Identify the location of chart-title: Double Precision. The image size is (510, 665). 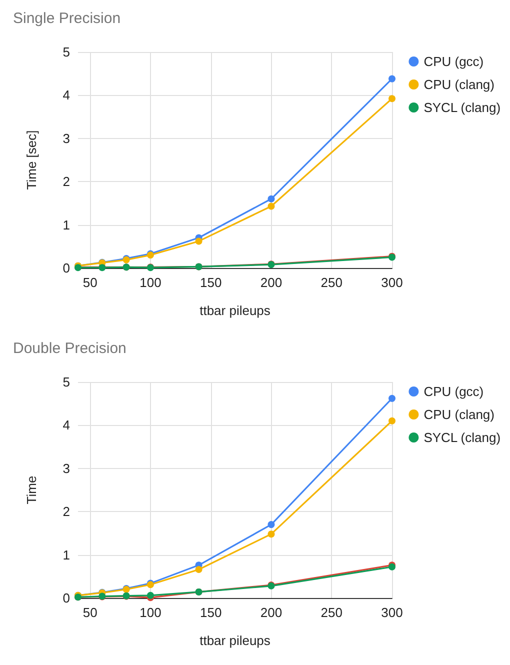
(69, 348).